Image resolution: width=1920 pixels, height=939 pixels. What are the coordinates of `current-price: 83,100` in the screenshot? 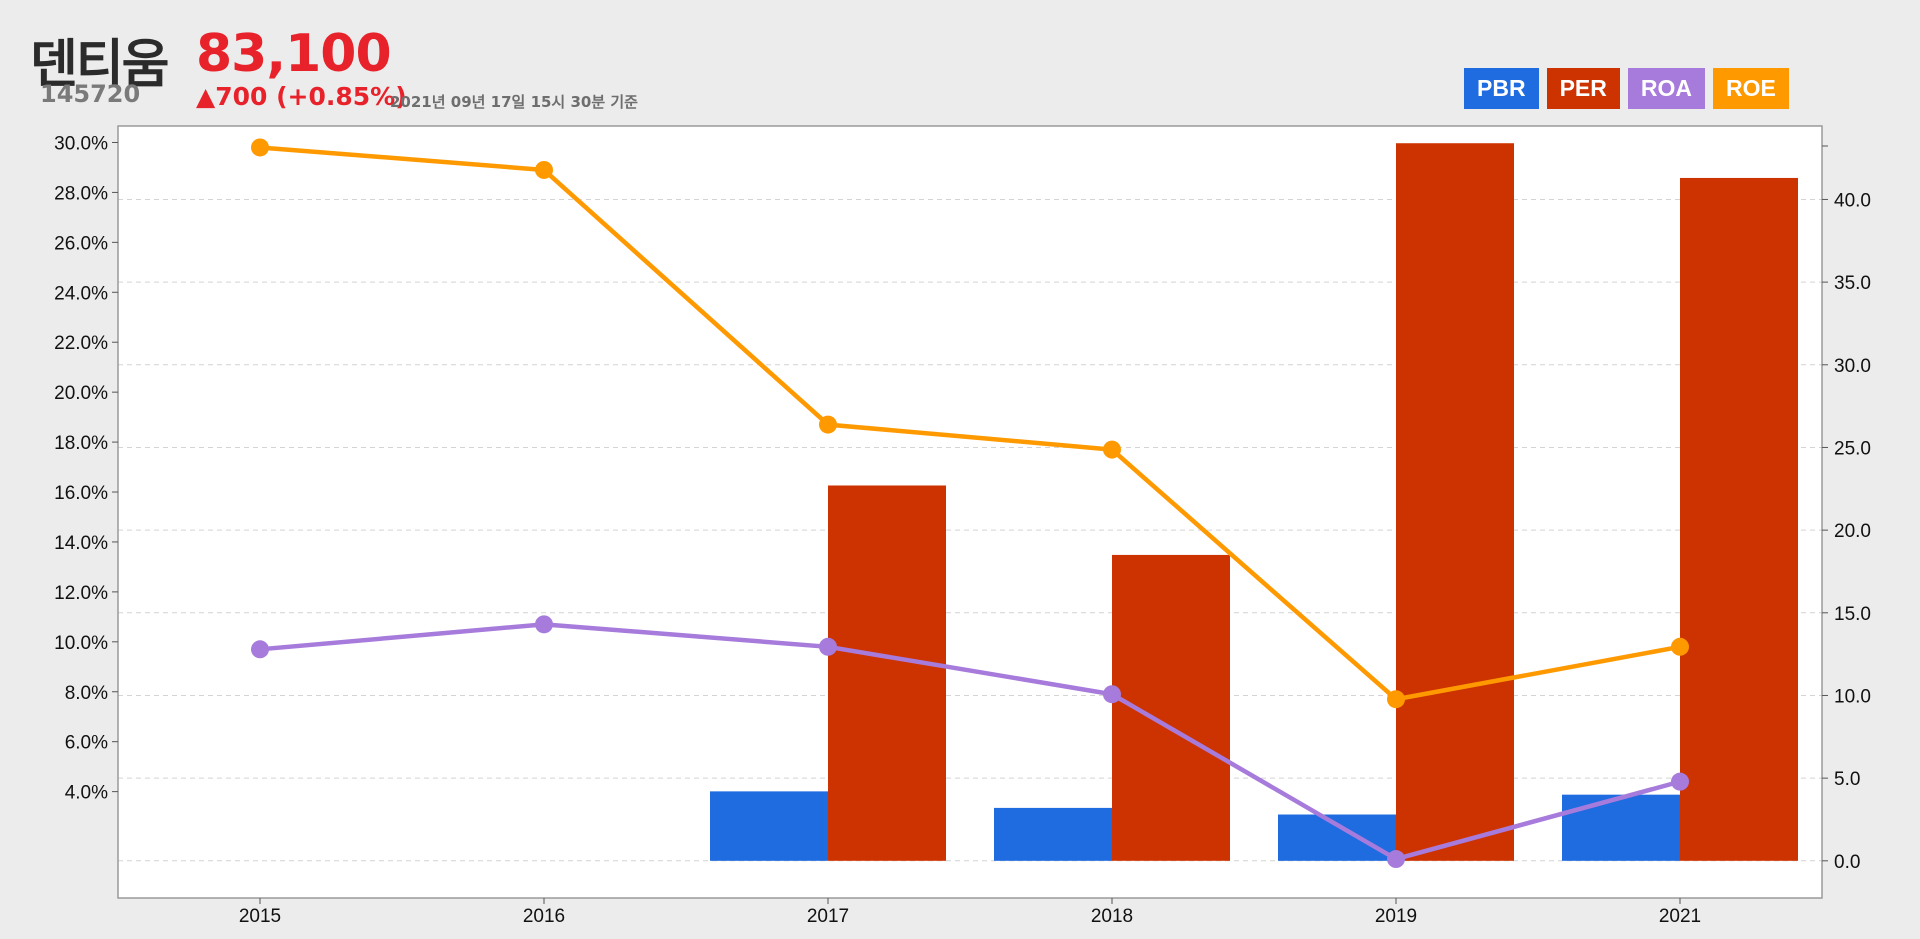 It's located at (294, 54).